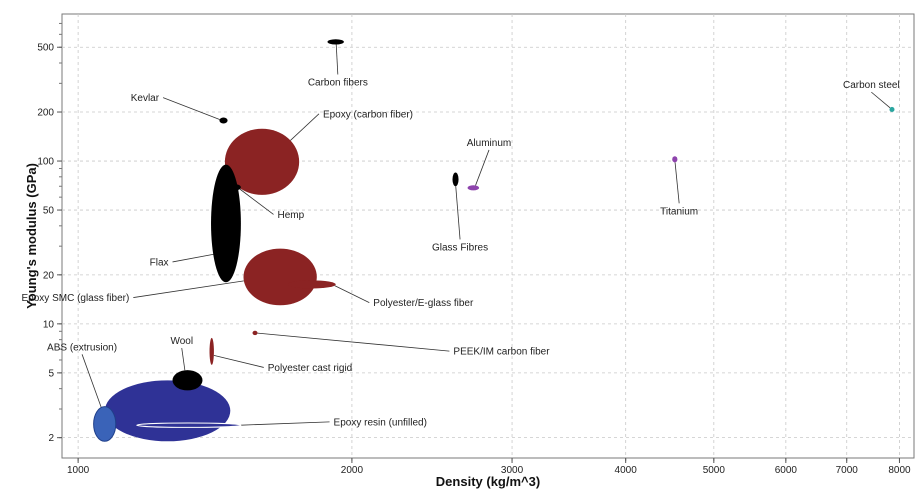 The width and height of the screenshot is (924, 500). I want to click on label-kevlar: Kevlar, so click(145, 98).